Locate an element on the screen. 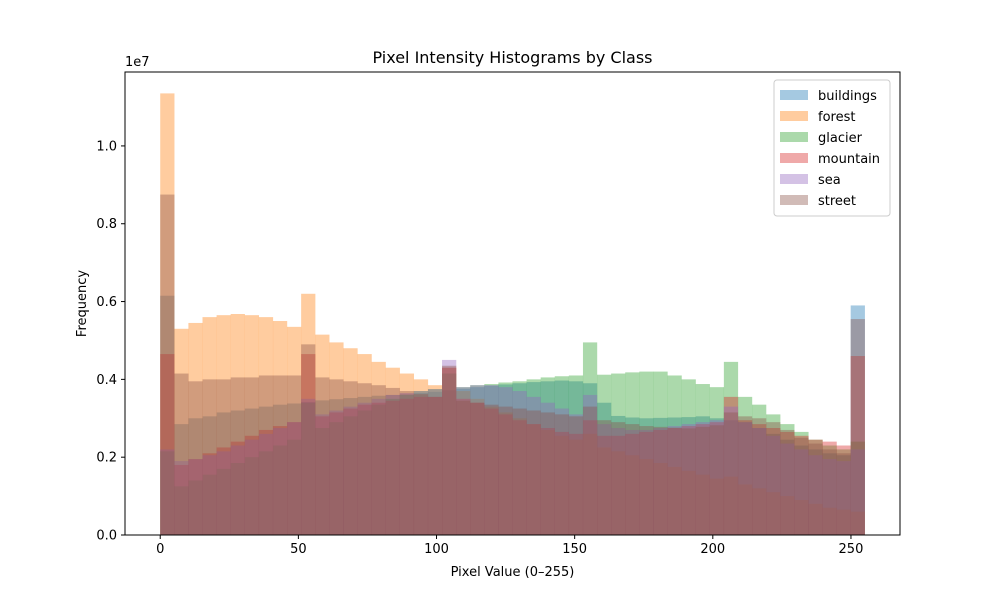 The image size is (1000, 604). legend-box is located at coordinates (832, 148).